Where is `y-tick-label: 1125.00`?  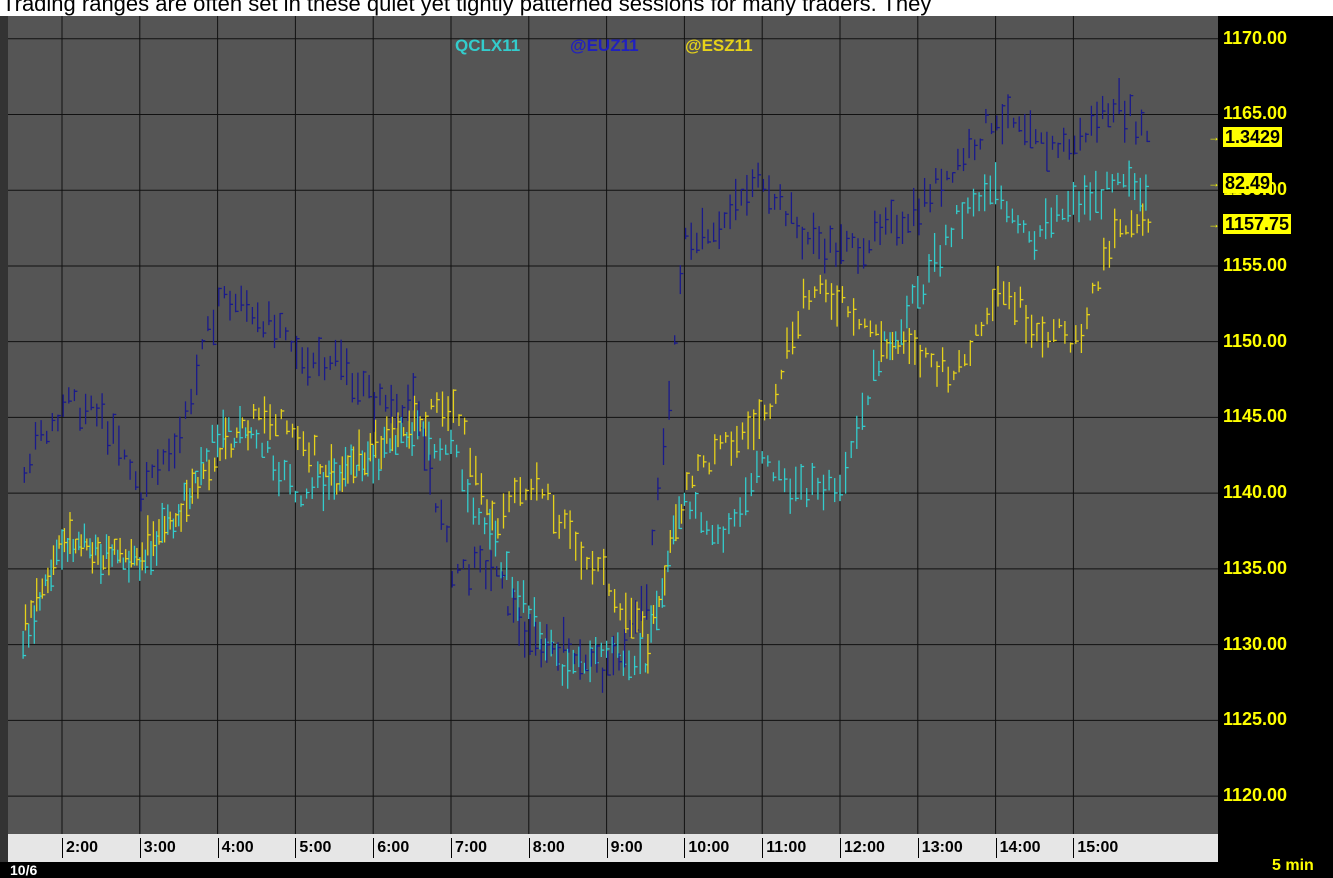 y-tick-label: 1125.00 is located at coordinates (1255, 719).